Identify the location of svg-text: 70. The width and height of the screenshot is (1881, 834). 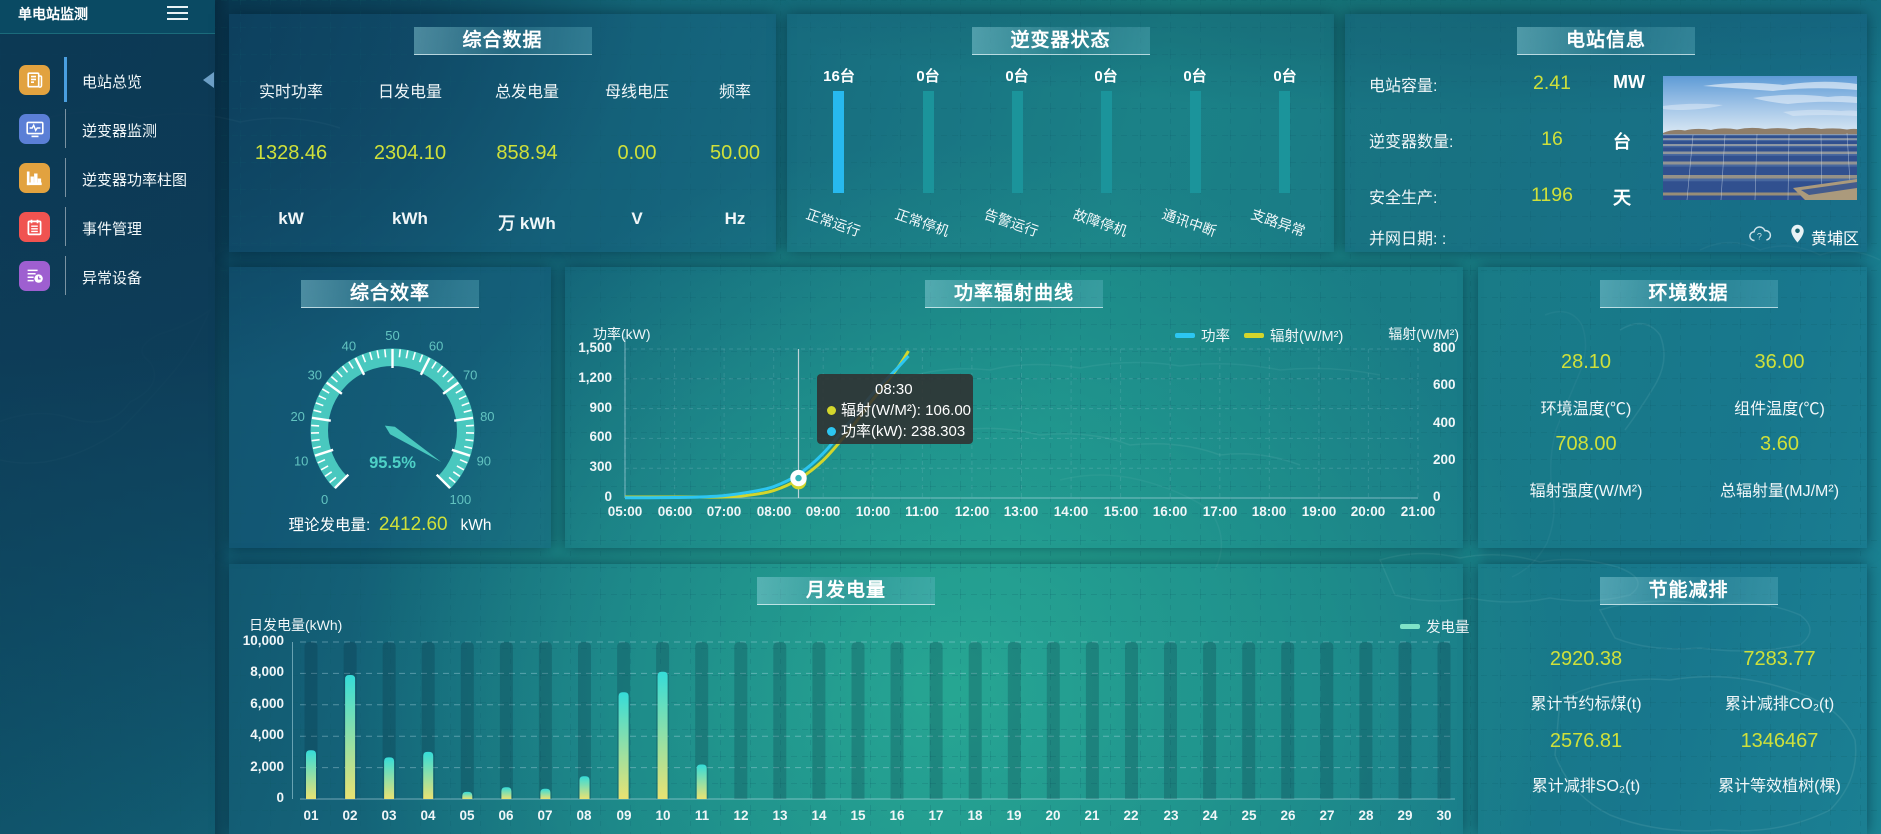
(470, 375).